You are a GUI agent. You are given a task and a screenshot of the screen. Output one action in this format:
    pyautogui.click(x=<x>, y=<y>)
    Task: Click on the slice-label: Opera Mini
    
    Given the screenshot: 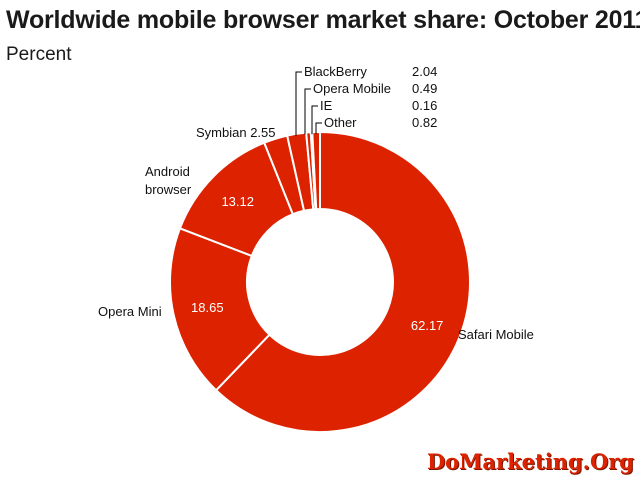 What is the action you would take?
    pyautogui.click(x=130, y=311)
    